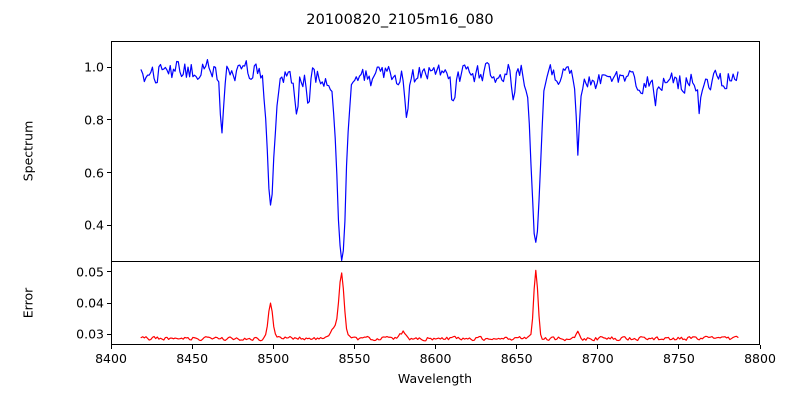 The height and width of the screenshot is (400, 800). Describe the element at coordinates (94, 173) in the screenshot. I see `y-ticklabel-spectrum: 0.6` at that location.